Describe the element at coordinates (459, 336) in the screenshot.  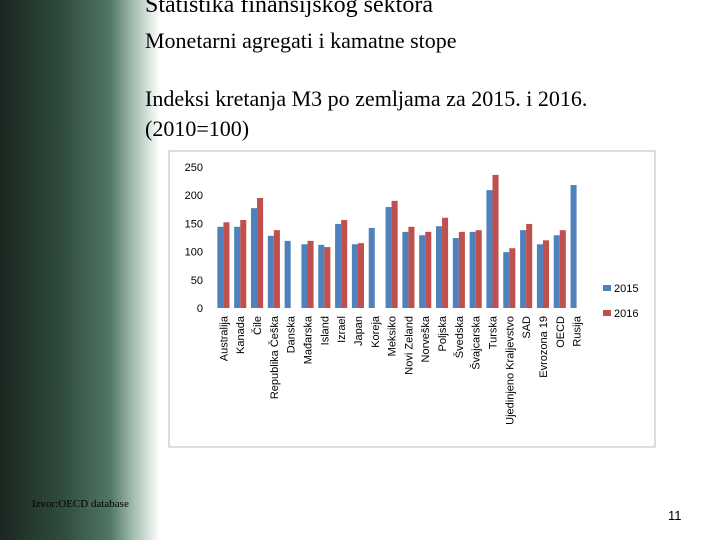
I see `x-tick-label: Švedska` at that location.